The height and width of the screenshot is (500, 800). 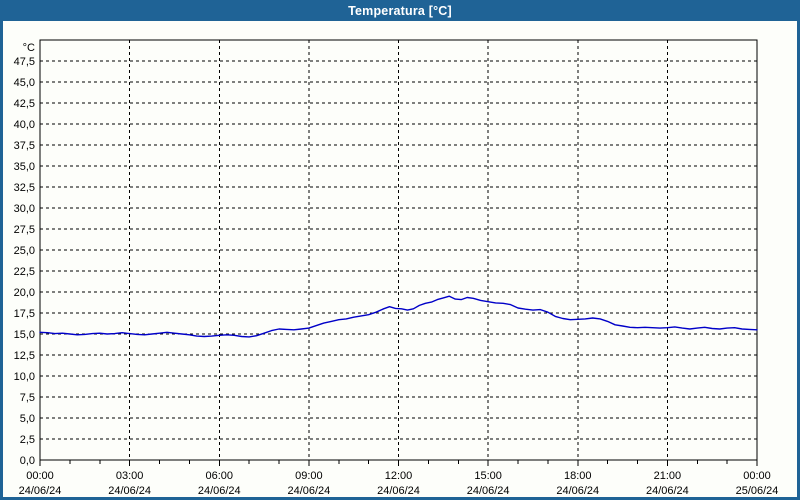 I want to click on window-title: Temperatura [°C], so click(x=400, y=10).